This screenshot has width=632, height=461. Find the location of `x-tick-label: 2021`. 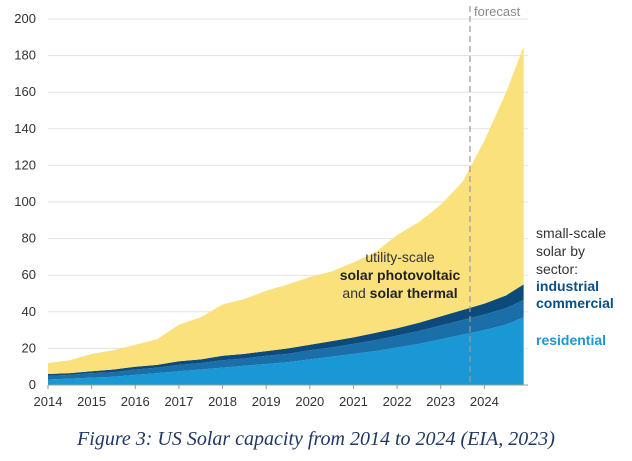

x-tick-label: 2021 is located at coordinates (353, 401).